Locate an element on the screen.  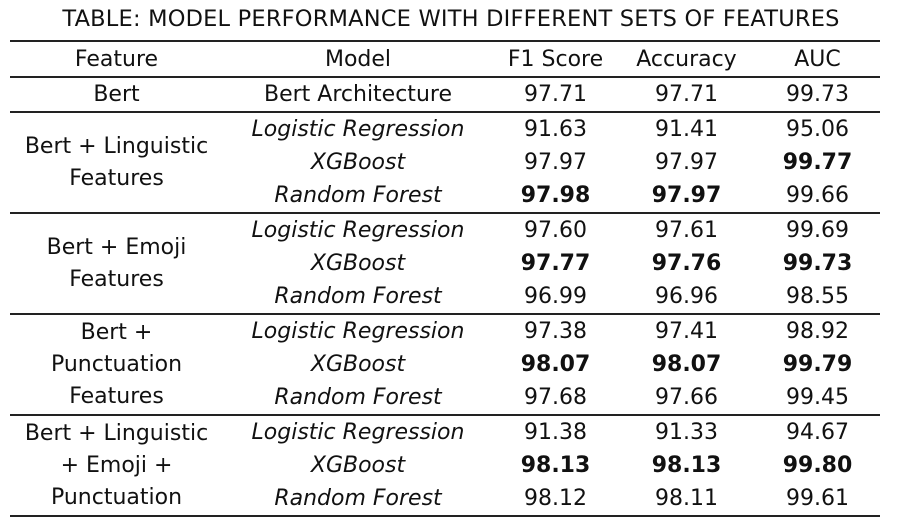
auc-cell: 99.45 is located at coordinates (817, 397).